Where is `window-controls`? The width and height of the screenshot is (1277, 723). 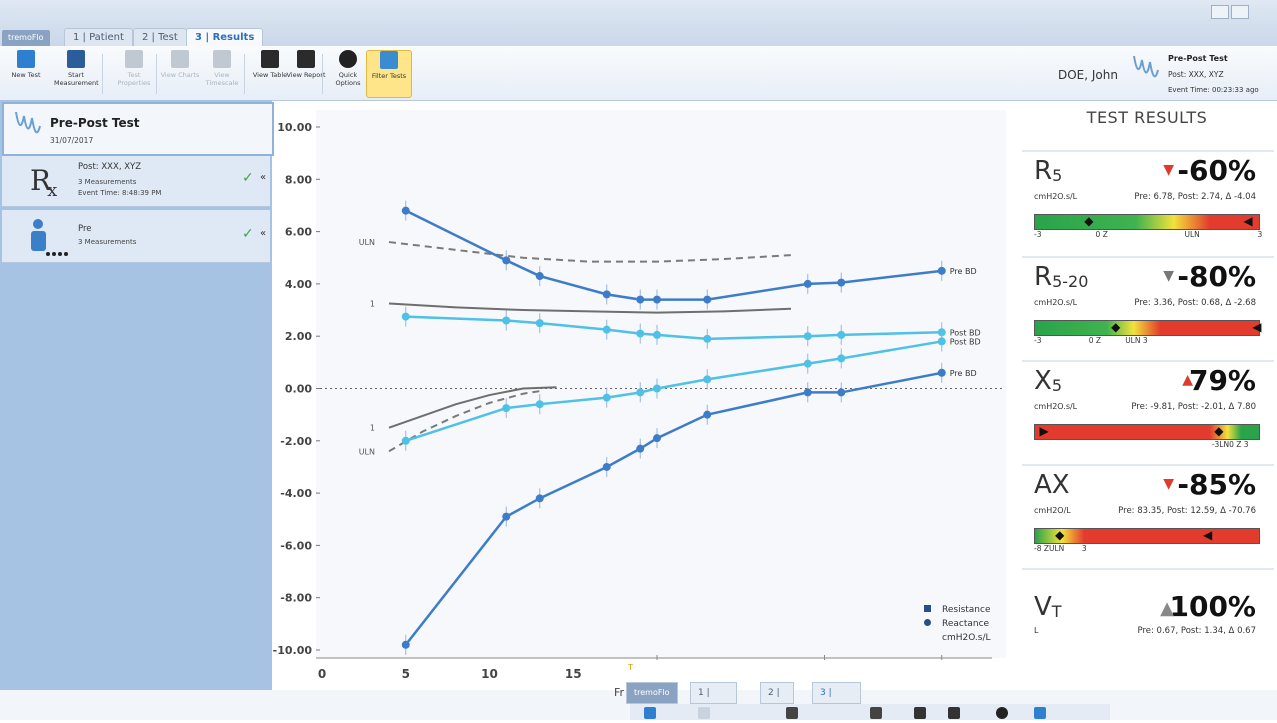 window-controls is located at coordinates (1239, 11).